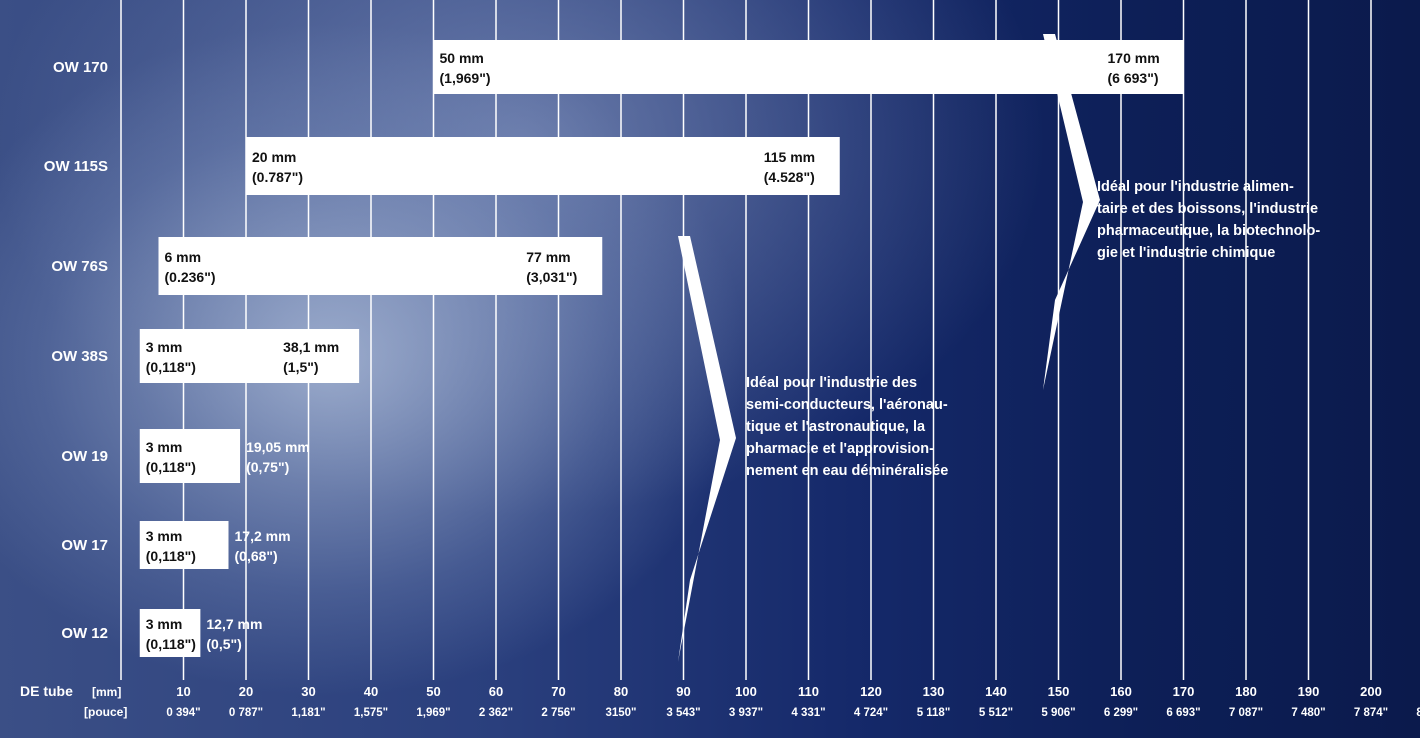  What do you see at coordinates (496, 713) in the screenshot?
I see `tick-label-inch: 2 362"` at bounding box center [496, 713].